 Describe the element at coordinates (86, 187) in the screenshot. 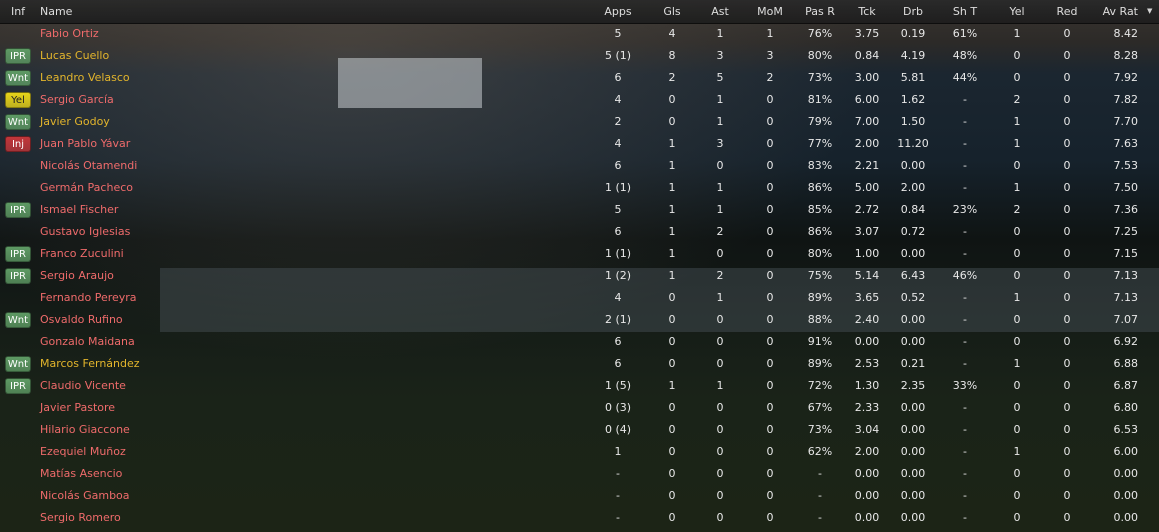

I see `player-name-link: Germán Pacheco` at that location.